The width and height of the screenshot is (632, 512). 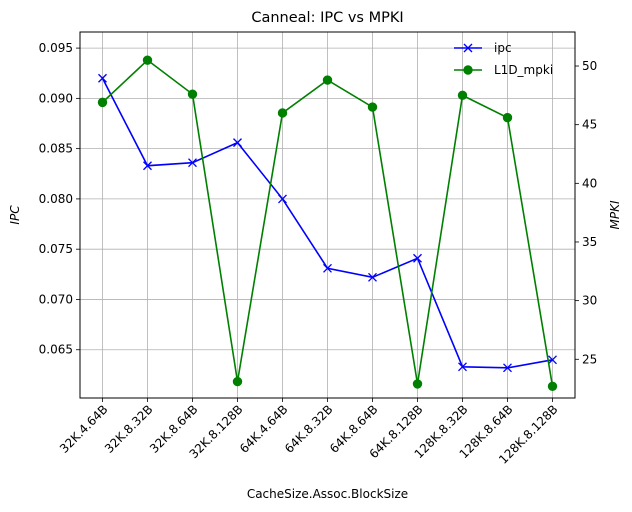 What do you see at coordinates (503, 48) in the screenshot?
I see `legend-label-ipc: ipc` at bounding box center [503, 48].